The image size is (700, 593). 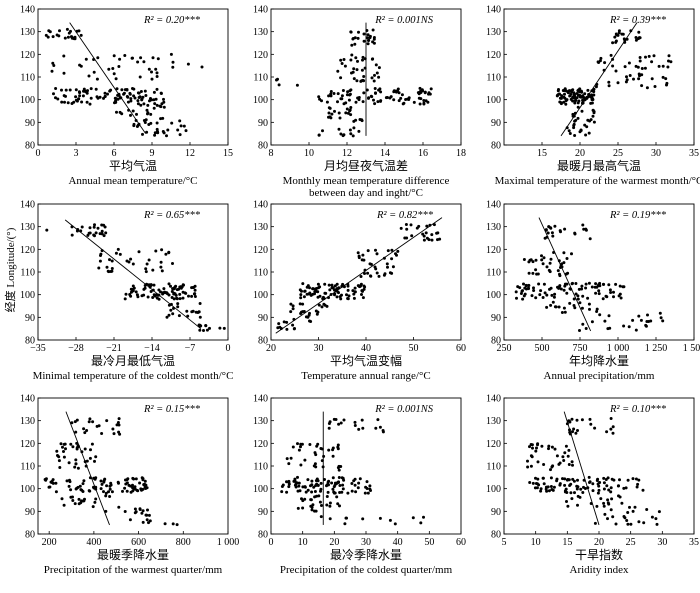 What do you see at coordinates (366, 570) in the screenshot?
I see `x-axis-label-en: Precipitation of the coldest quarter/mm` at bounding box center [366, 570].